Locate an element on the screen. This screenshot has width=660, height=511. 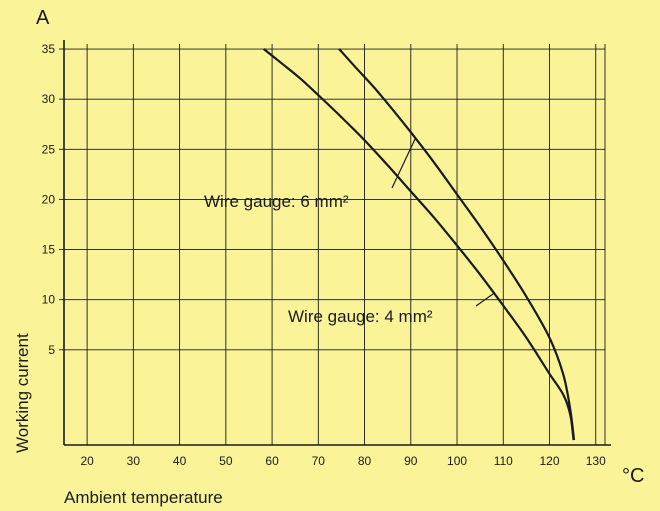
x-axis-title: Ambient temperature is located at coordinates (143, 497).